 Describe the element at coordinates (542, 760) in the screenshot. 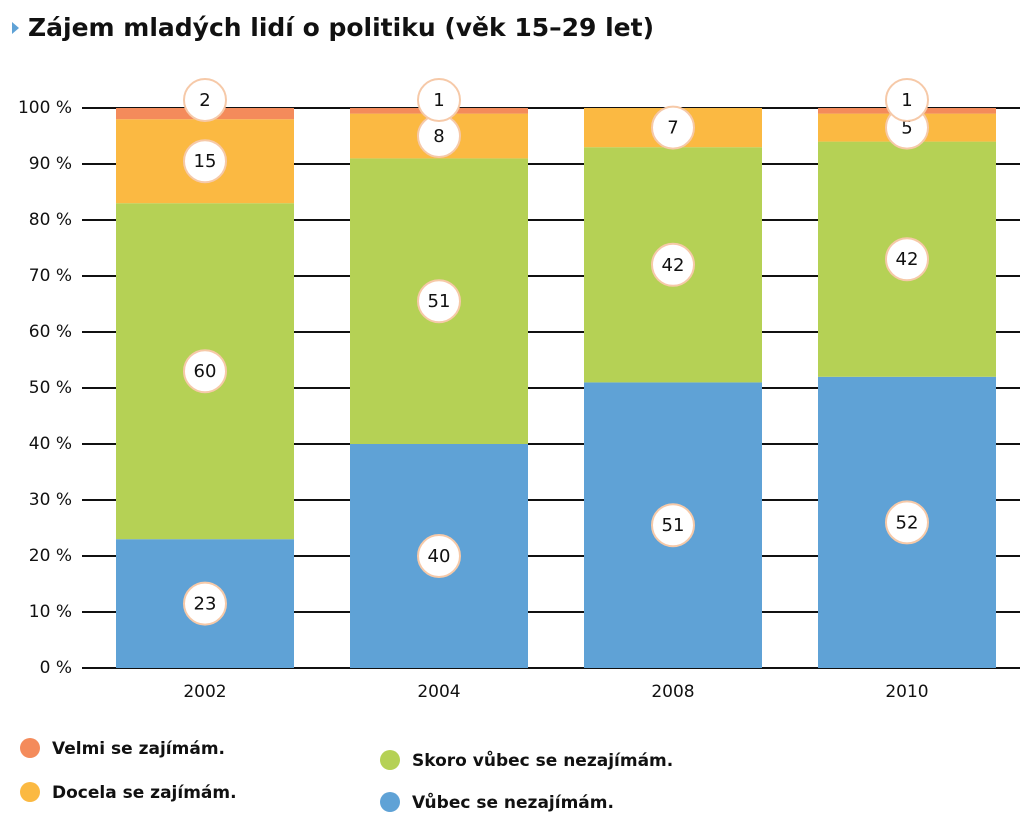

I see `legend-label: Skoro vůbec se nezajímám.` at that location.